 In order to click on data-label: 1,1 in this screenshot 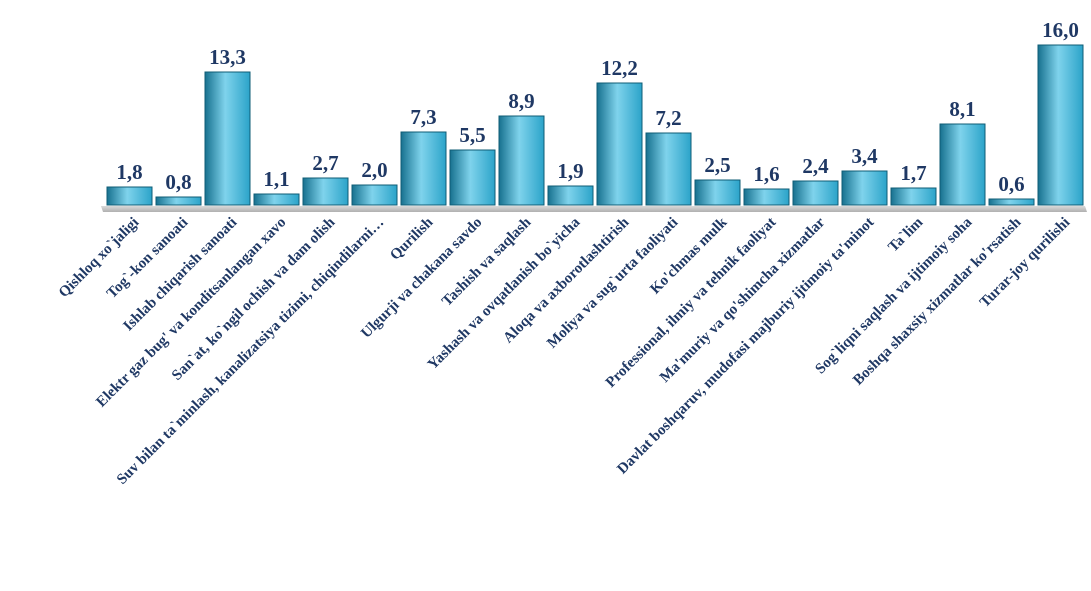, I will do `click(276, 179)`.